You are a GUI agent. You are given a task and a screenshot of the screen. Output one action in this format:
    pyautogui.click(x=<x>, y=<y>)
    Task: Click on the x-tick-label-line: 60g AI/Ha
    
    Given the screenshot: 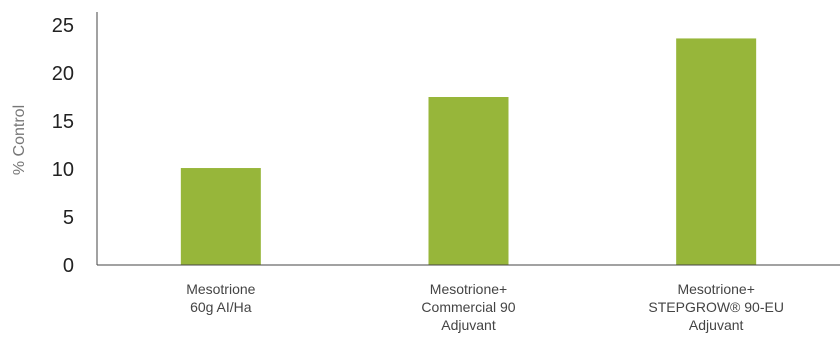 What is the action you would take?
    pyautogui.click(x=221, y=307)
    